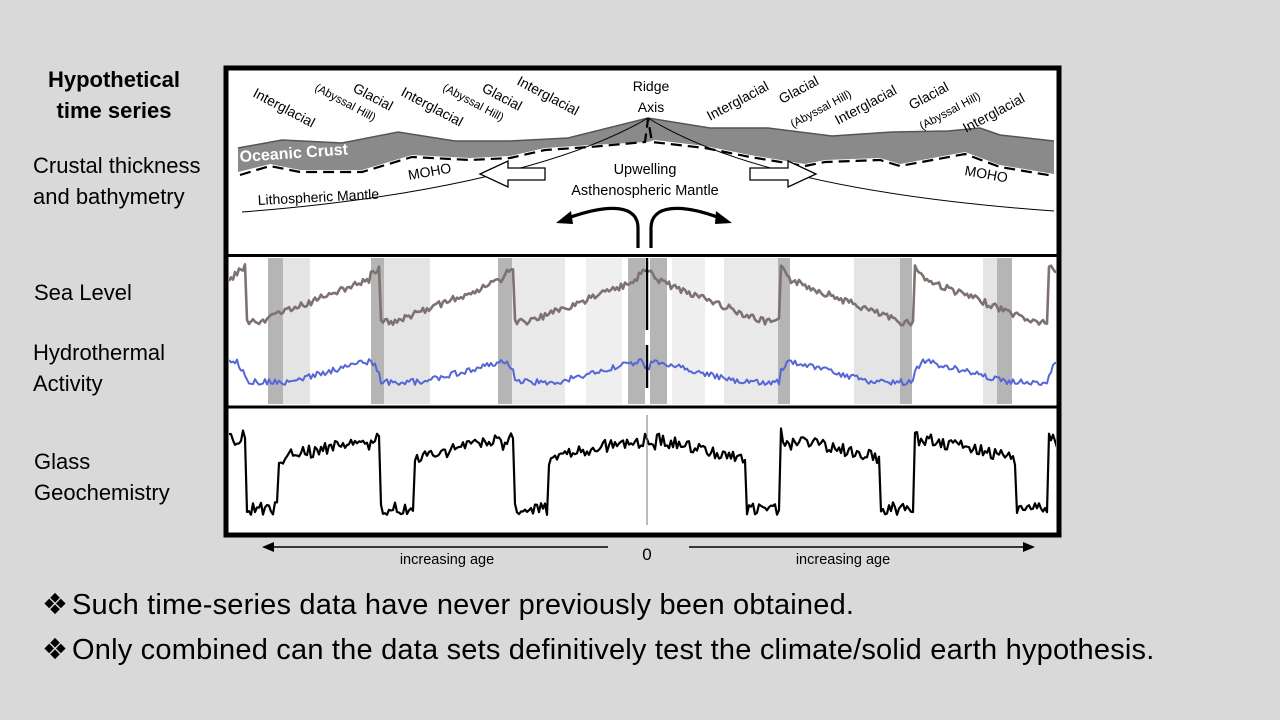 Image resolution: width=1280 pixels, height=720 pixels. I want to click on label-glass: Glass Geochemistry, so click(102, 477).